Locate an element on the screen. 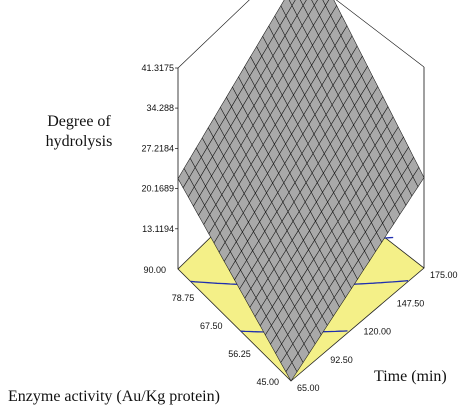 The width and height of the screenshot is (473, 412). z-tick-label: 20.1689 is located at coordinates (157, 189).